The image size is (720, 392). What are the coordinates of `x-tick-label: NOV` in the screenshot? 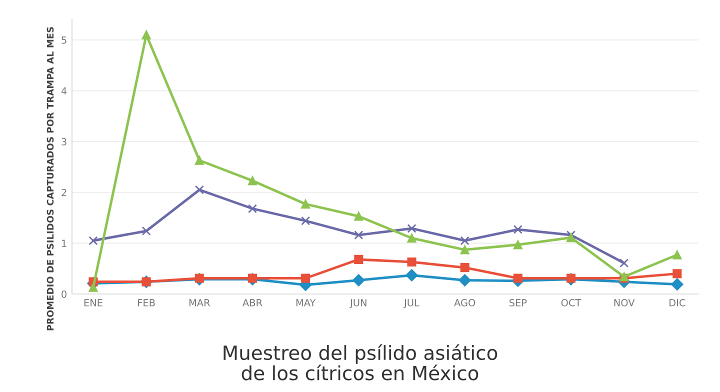 It's located at (624, 302).